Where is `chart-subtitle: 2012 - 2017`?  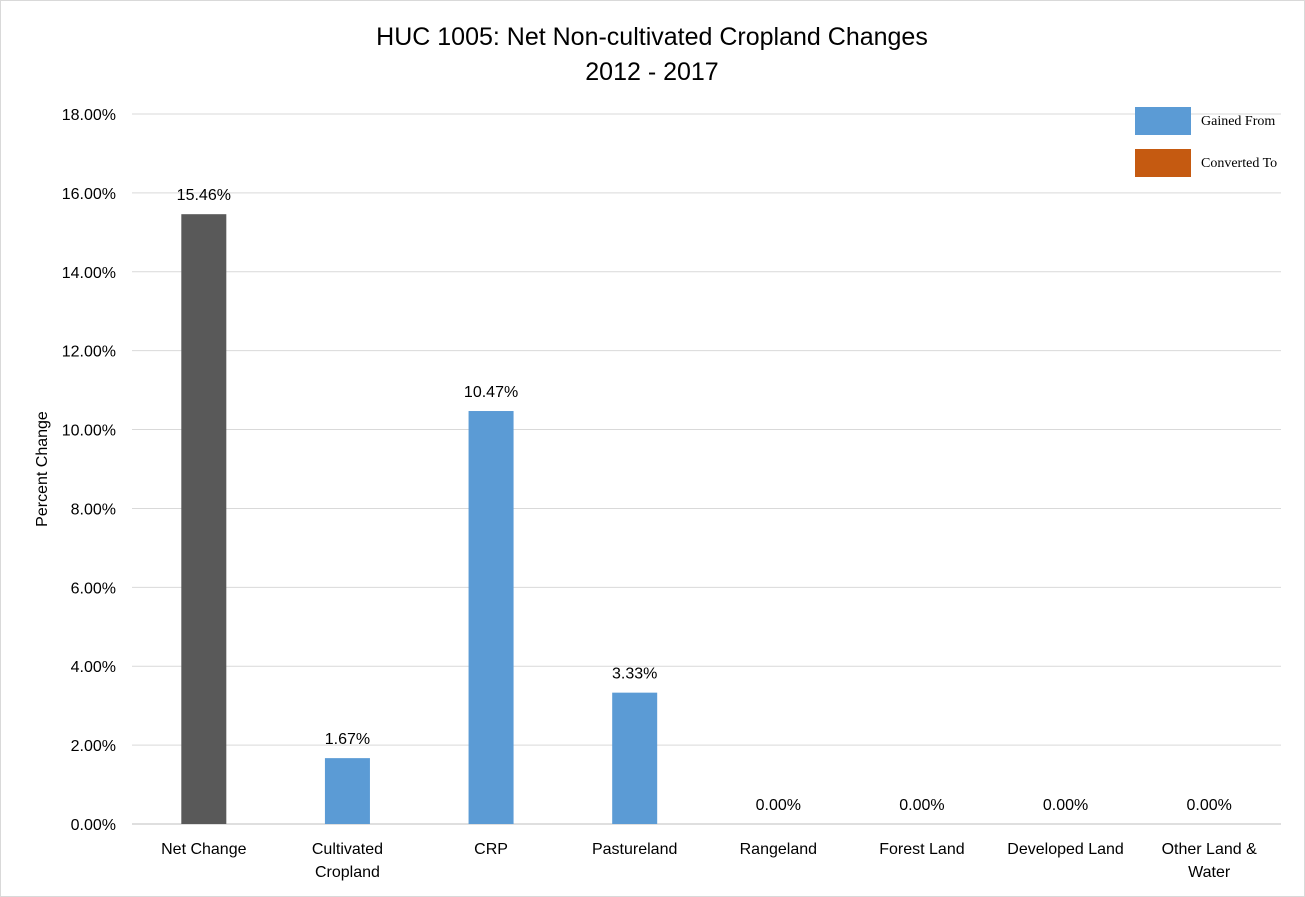
chart-subtitle: 2012 - 2017 is located at coordinates (651, 72).